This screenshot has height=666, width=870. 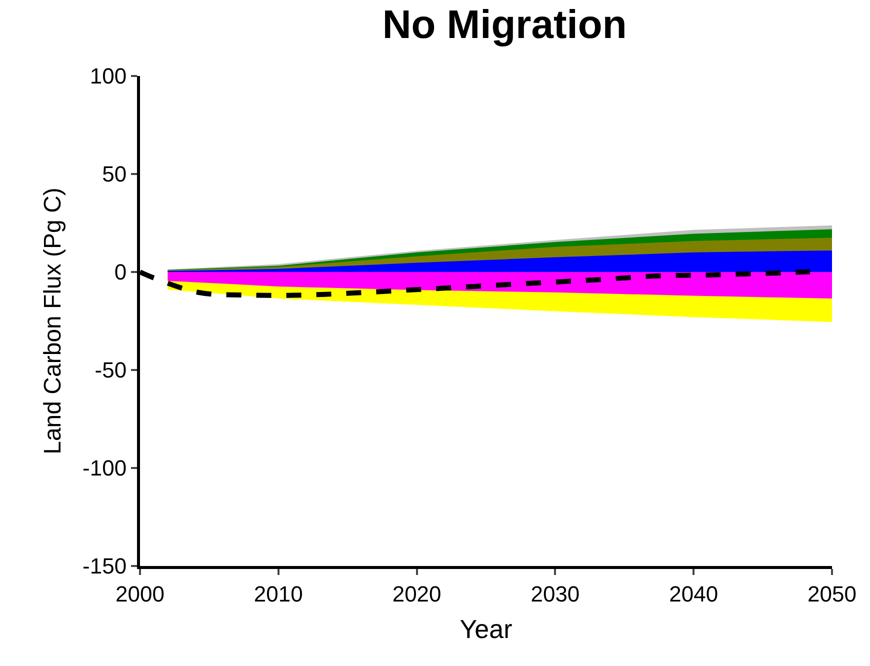 What do you see at coordinates (114, 174) in the screenshot?
I see `y-tick-label: 50` at bounding box center [114, 174].